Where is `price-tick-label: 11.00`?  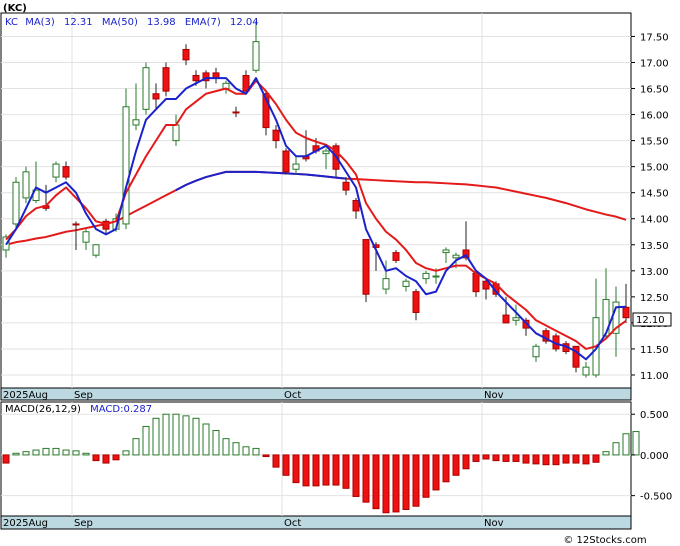
price-tick-label: 11.00 is located at coordinates (654, 376).